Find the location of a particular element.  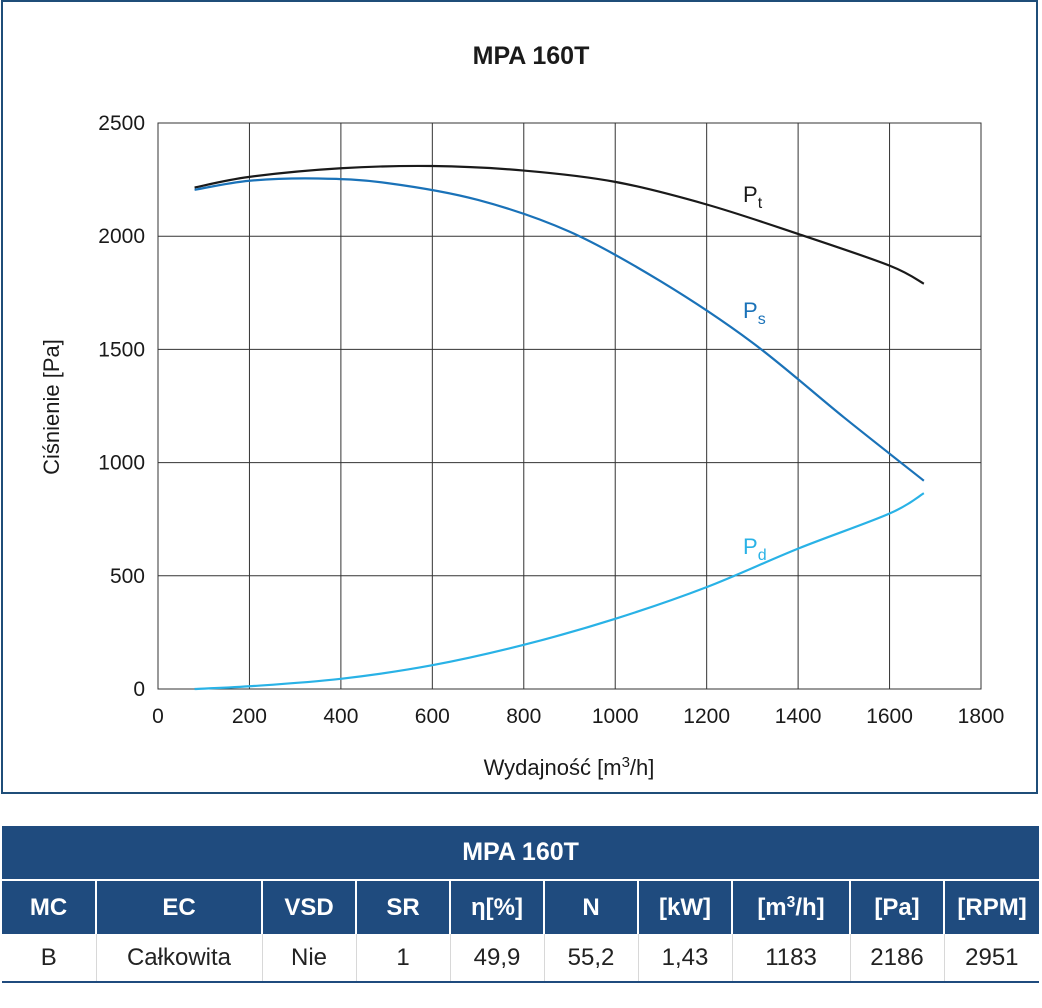

series-line-pd is located at coordinates (559, 591).